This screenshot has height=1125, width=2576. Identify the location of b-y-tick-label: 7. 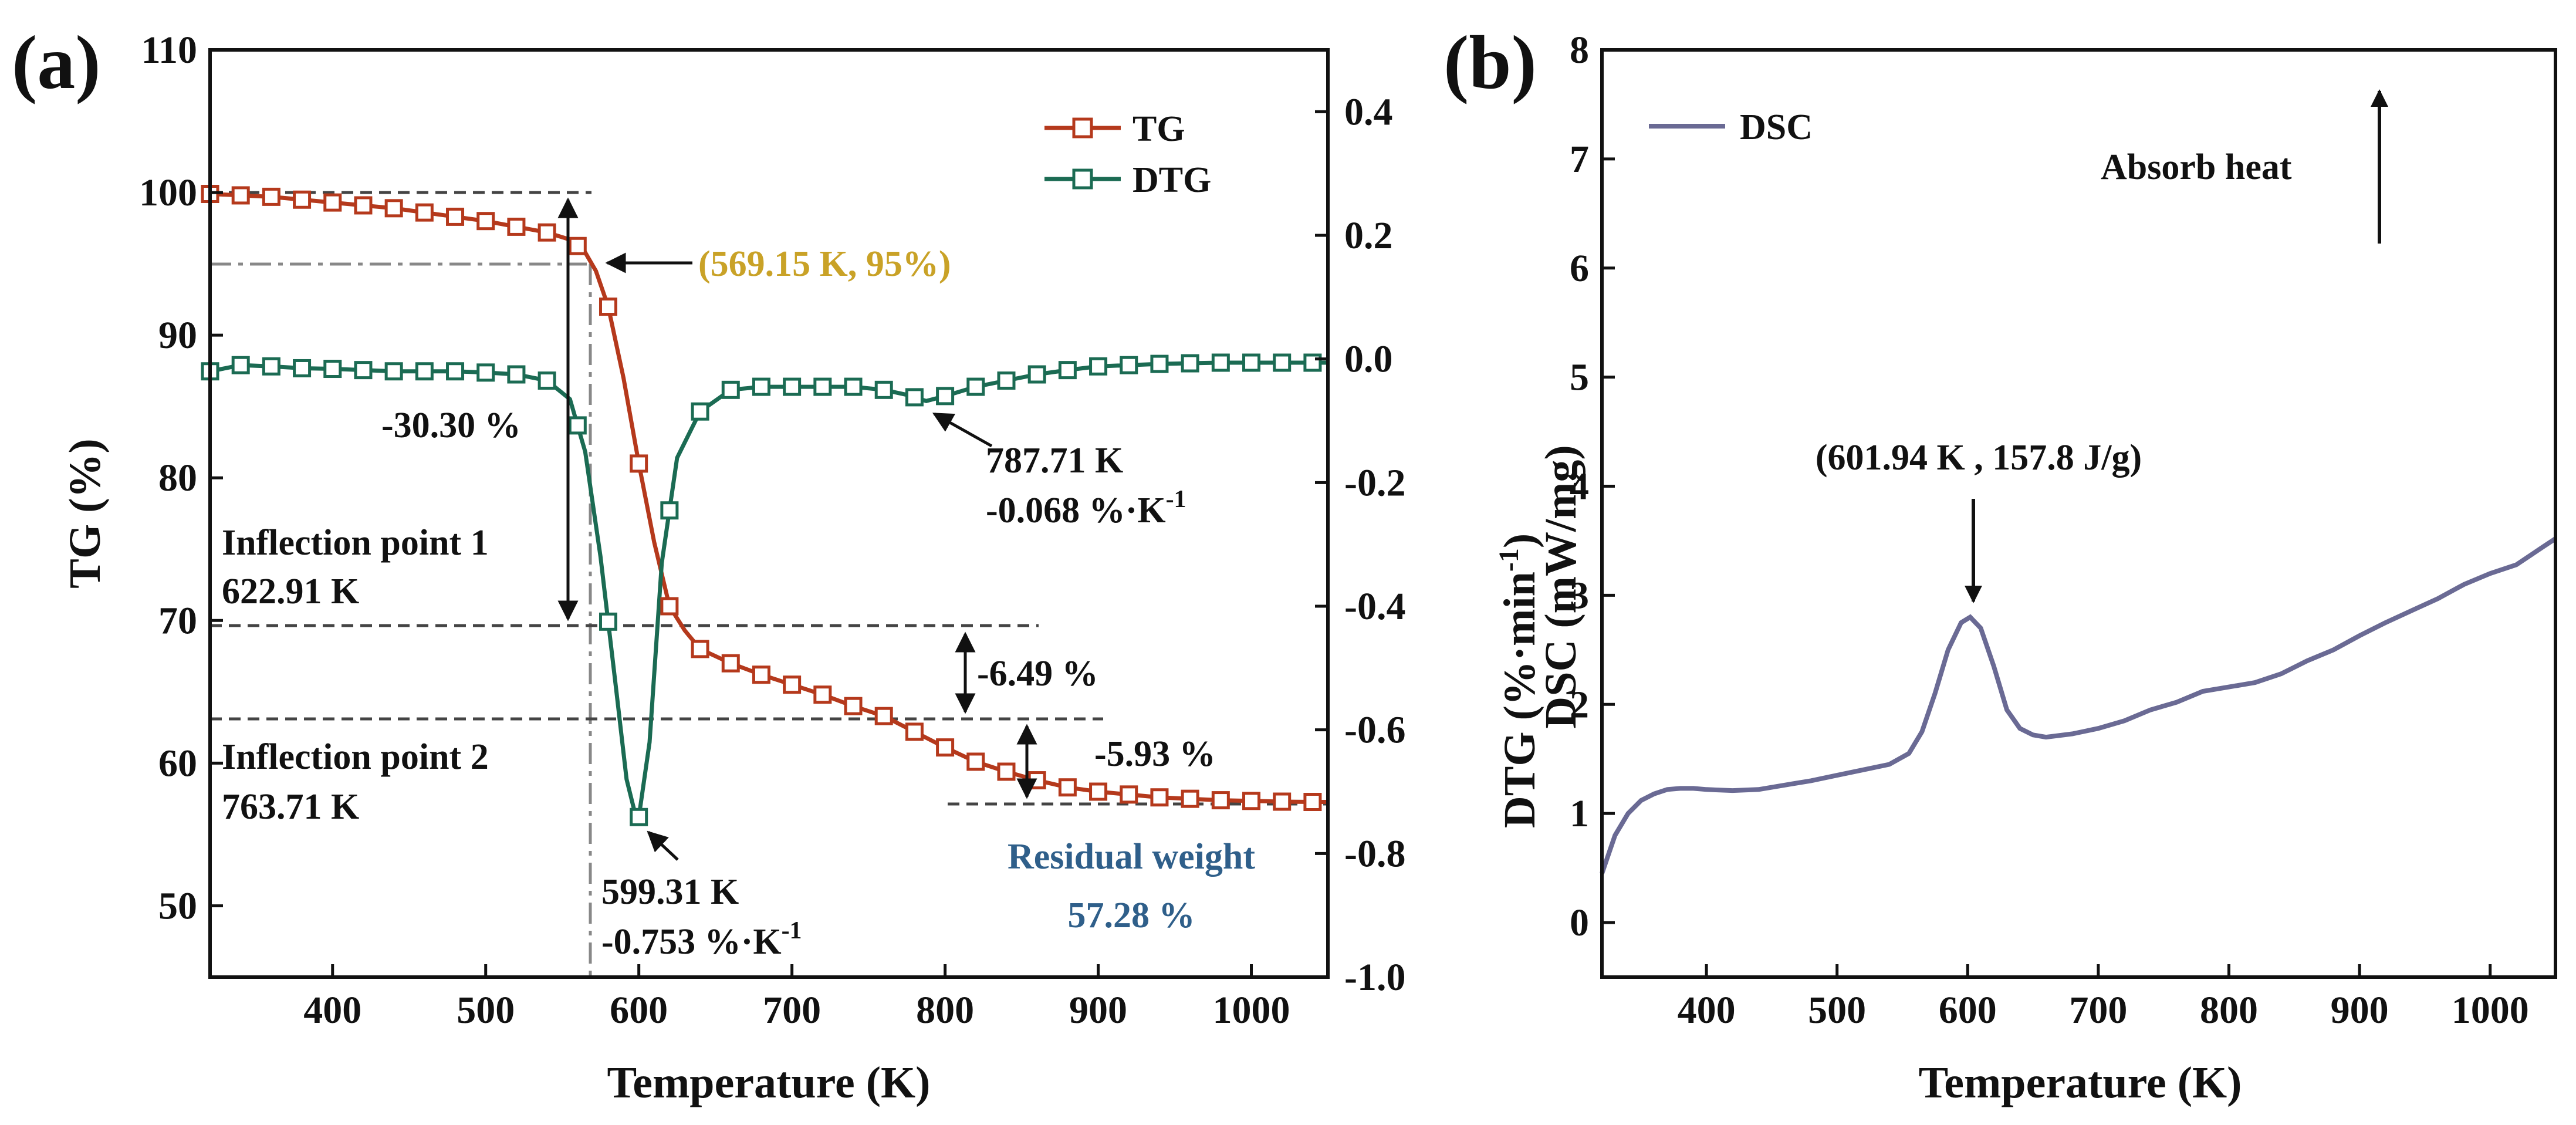
(1579, 160).